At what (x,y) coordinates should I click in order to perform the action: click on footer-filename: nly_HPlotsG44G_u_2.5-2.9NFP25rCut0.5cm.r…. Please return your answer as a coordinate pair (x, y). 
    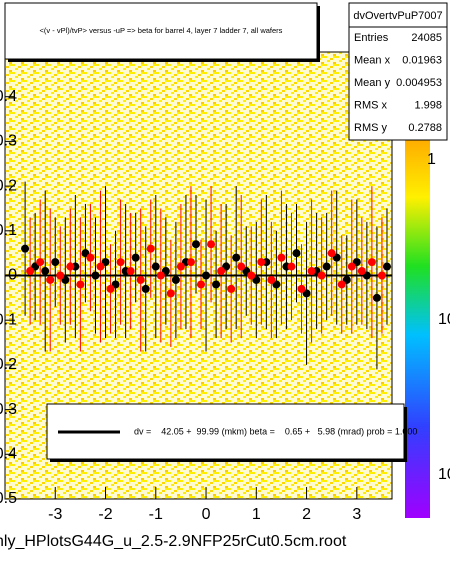
    Looking at the image, I should click on (173, 541).